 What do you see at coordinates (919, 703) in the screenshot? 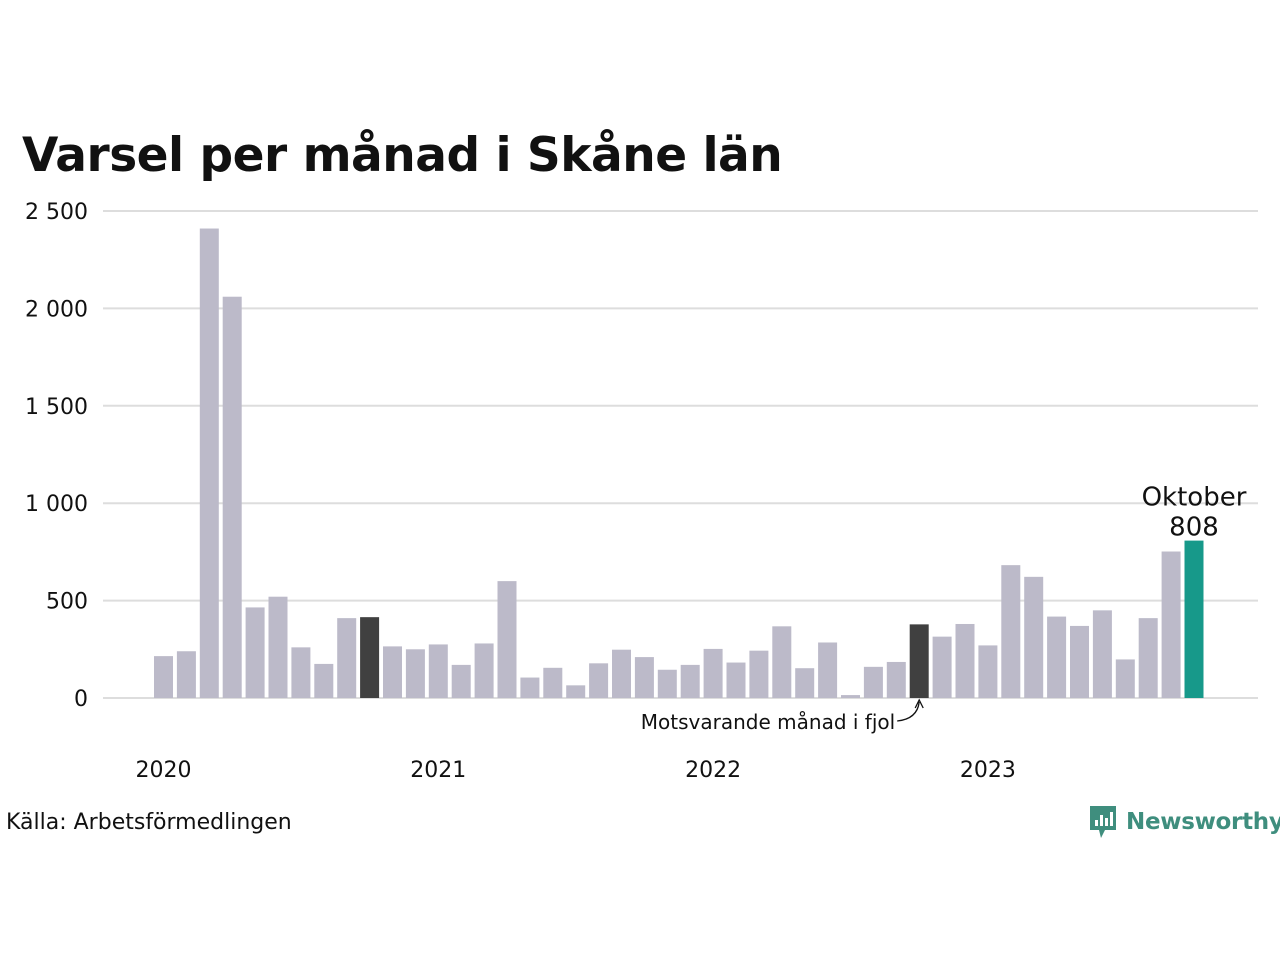
I see `annotation-arrowhead` at bounding box center [919, 703].